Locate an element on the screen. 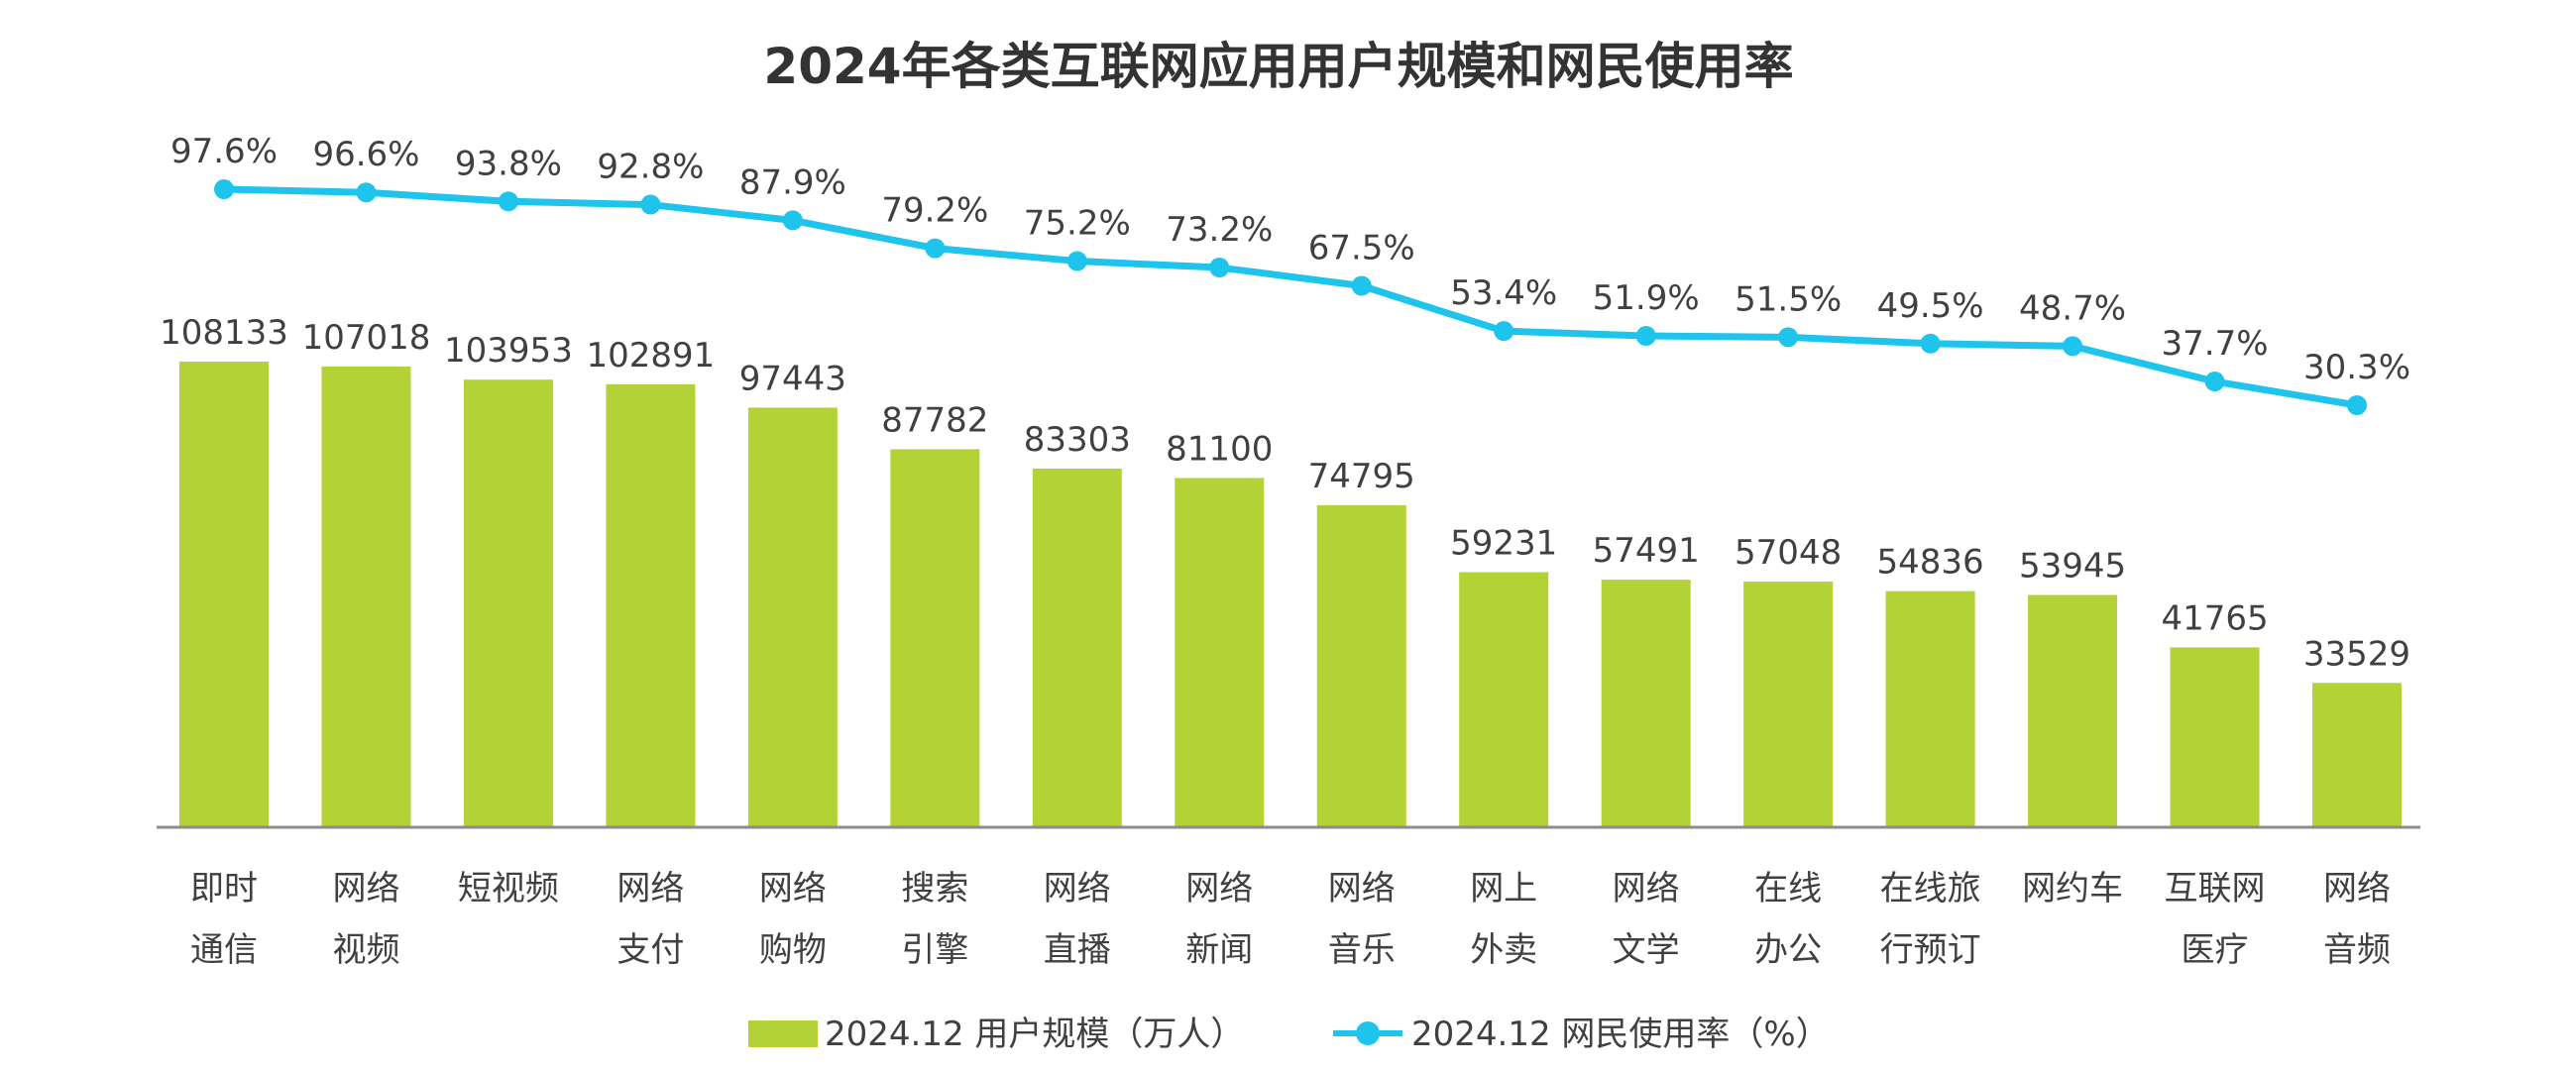 Image resolution: width=2576 pixels, height=1070 pixels. category-label-4-0: 网络 is located at coordinates (793, 889).